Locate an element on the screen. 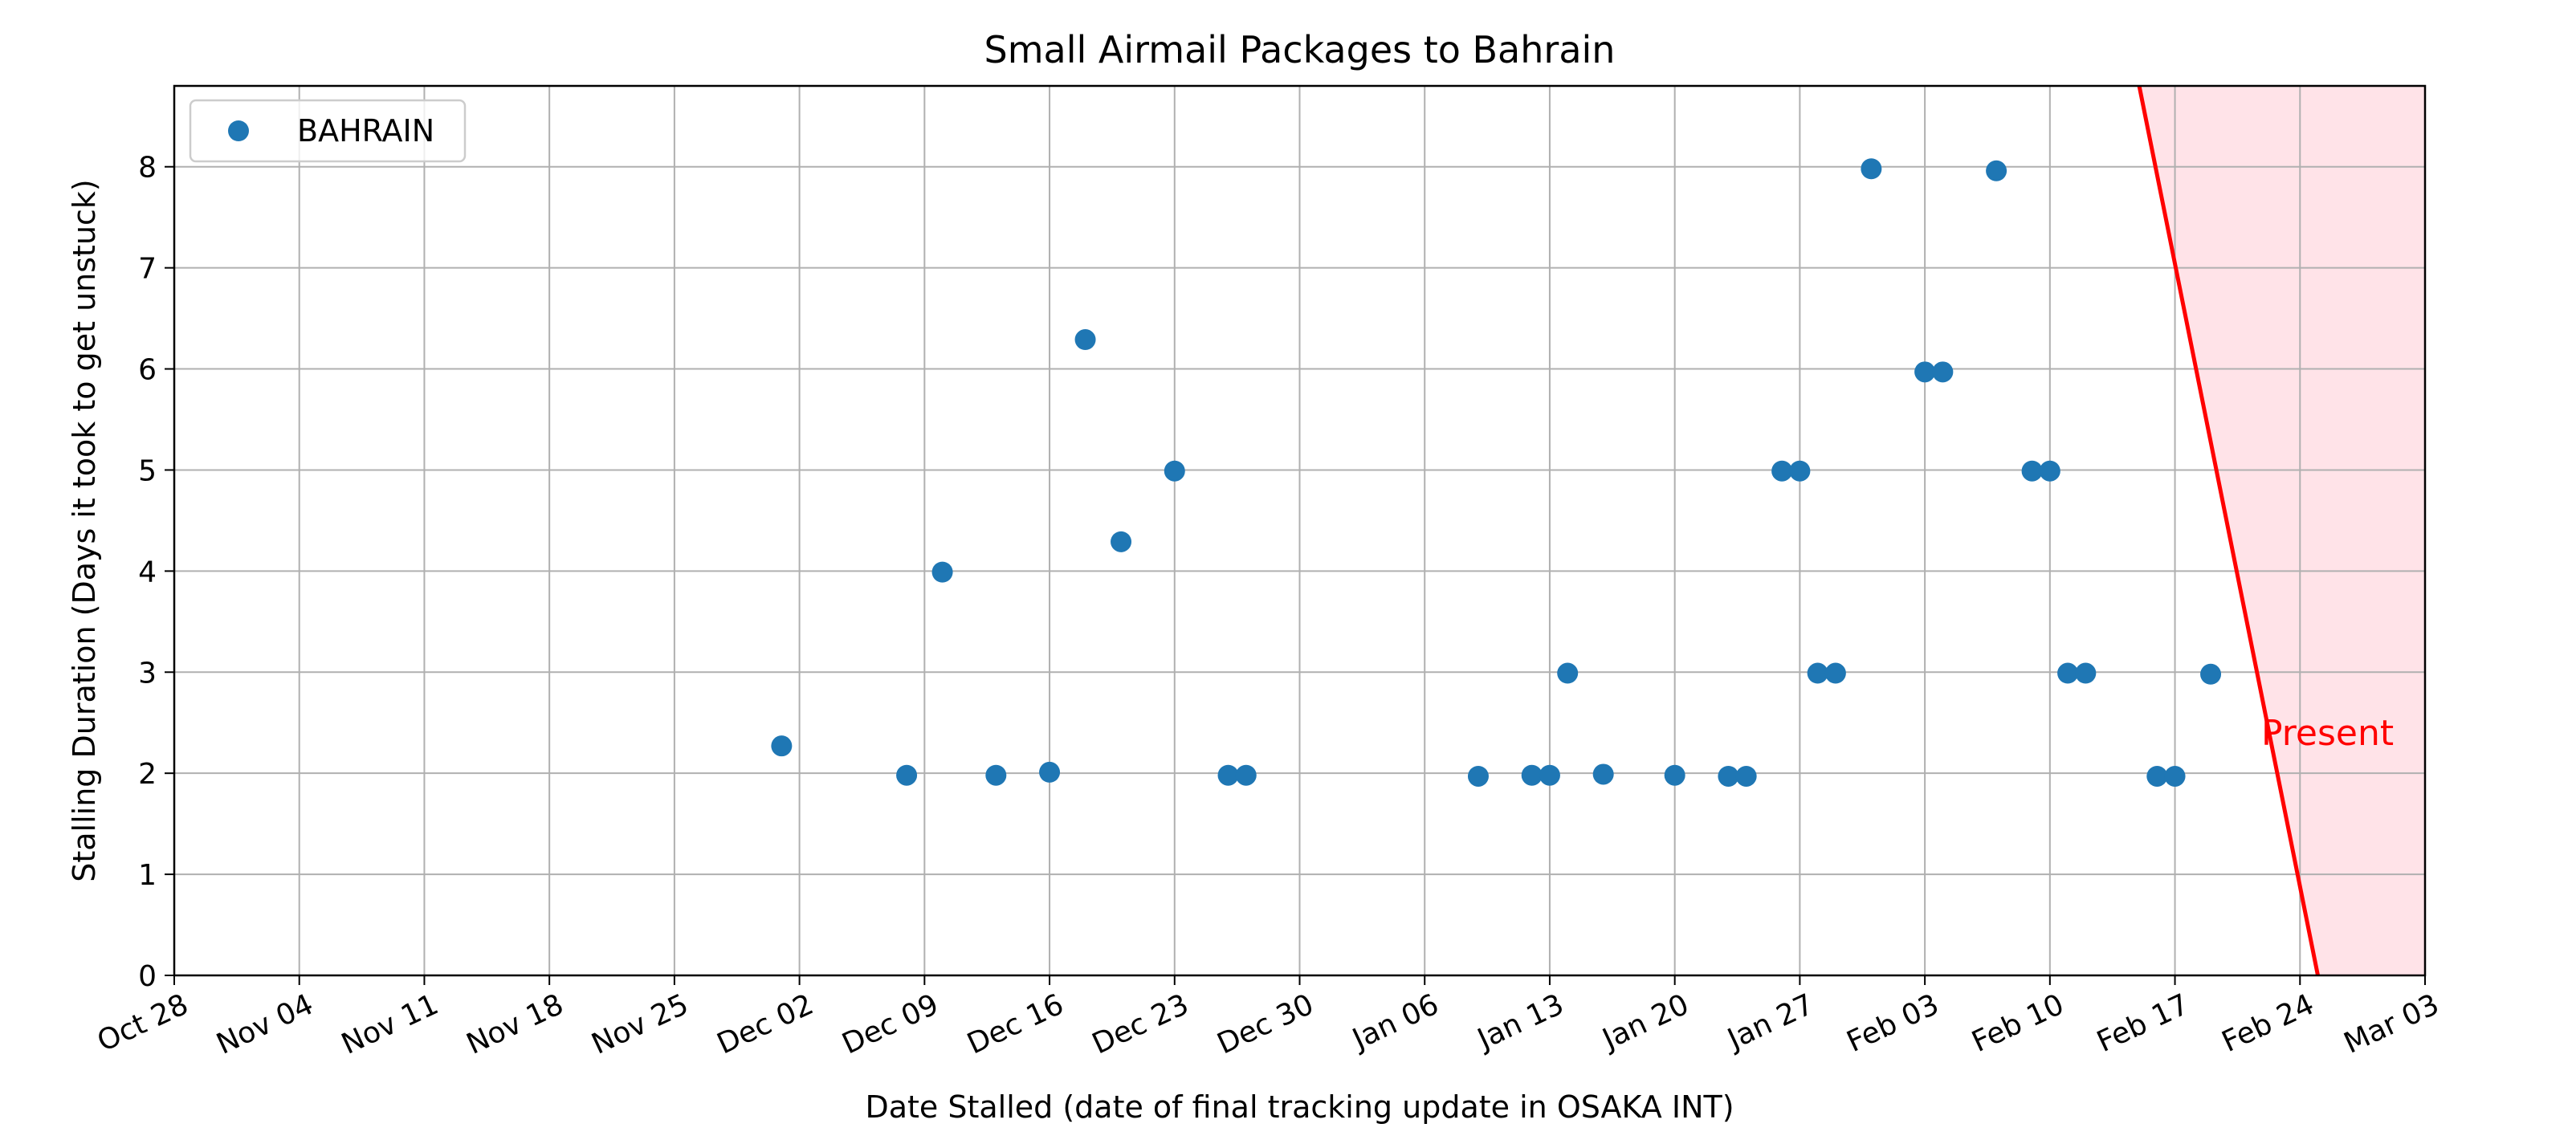 The image size is (2576, 1148). legend: BAHRAIN is located at coordinates (328, 131).